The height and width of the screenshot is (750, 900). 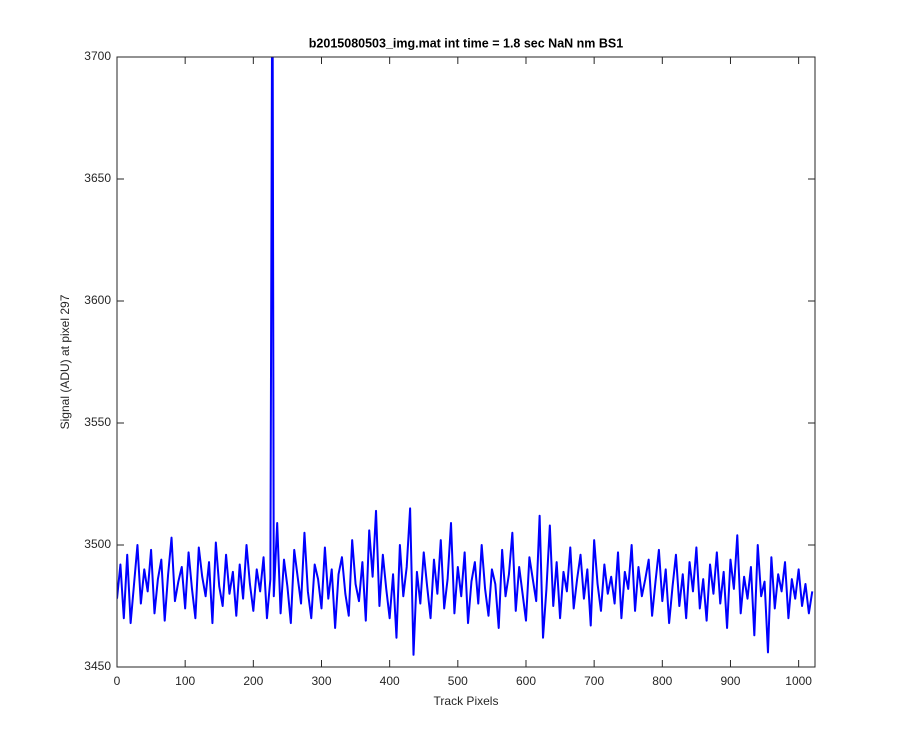 I want to click on x-tick-label: 0, so click(x=117, y=681).